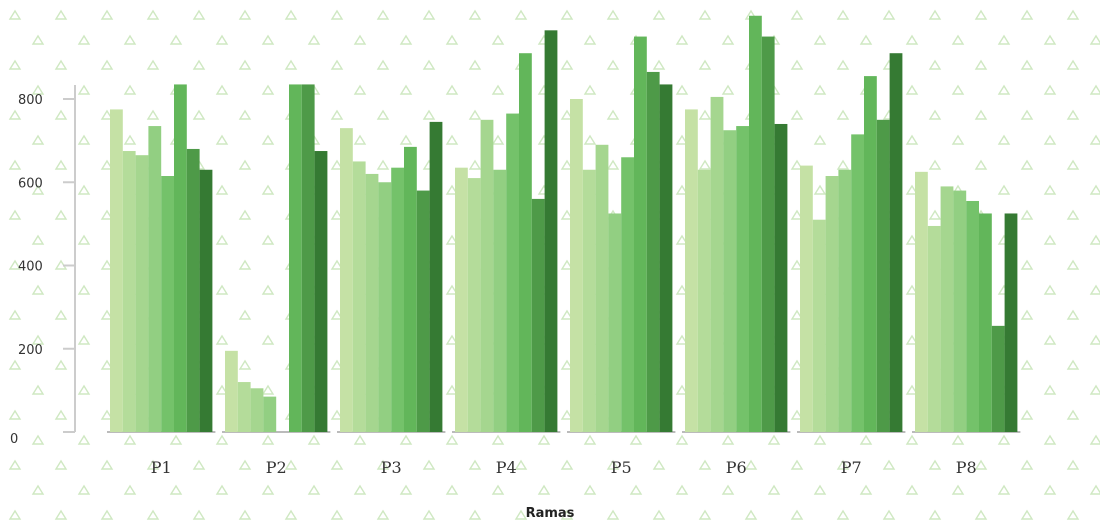 This screenshot has height=521, width=1100. I want to click on bar-p4-s6, so click(525, 243).